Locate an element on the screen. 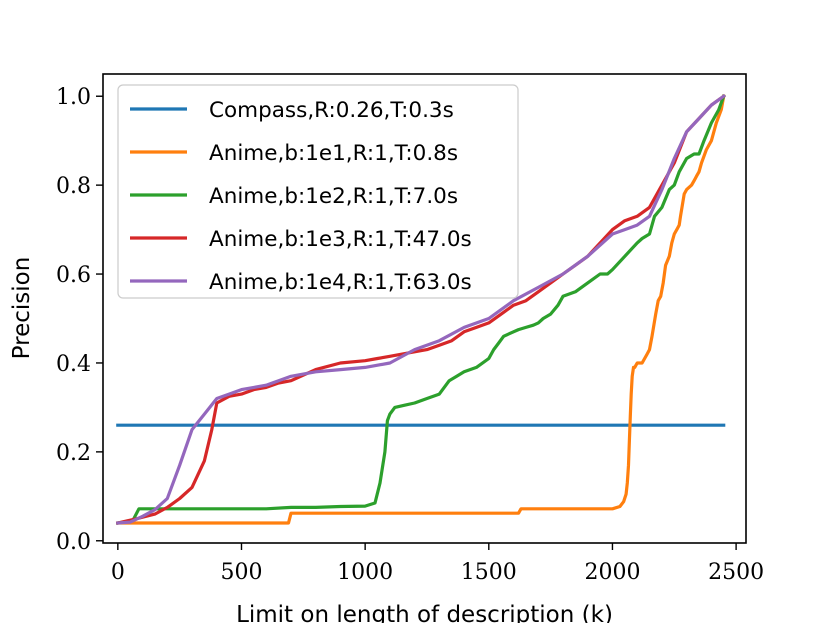 The width and height of the screenshot is (830, 623). y-tick-label: 0.8 is located at coordinates (73, 186).